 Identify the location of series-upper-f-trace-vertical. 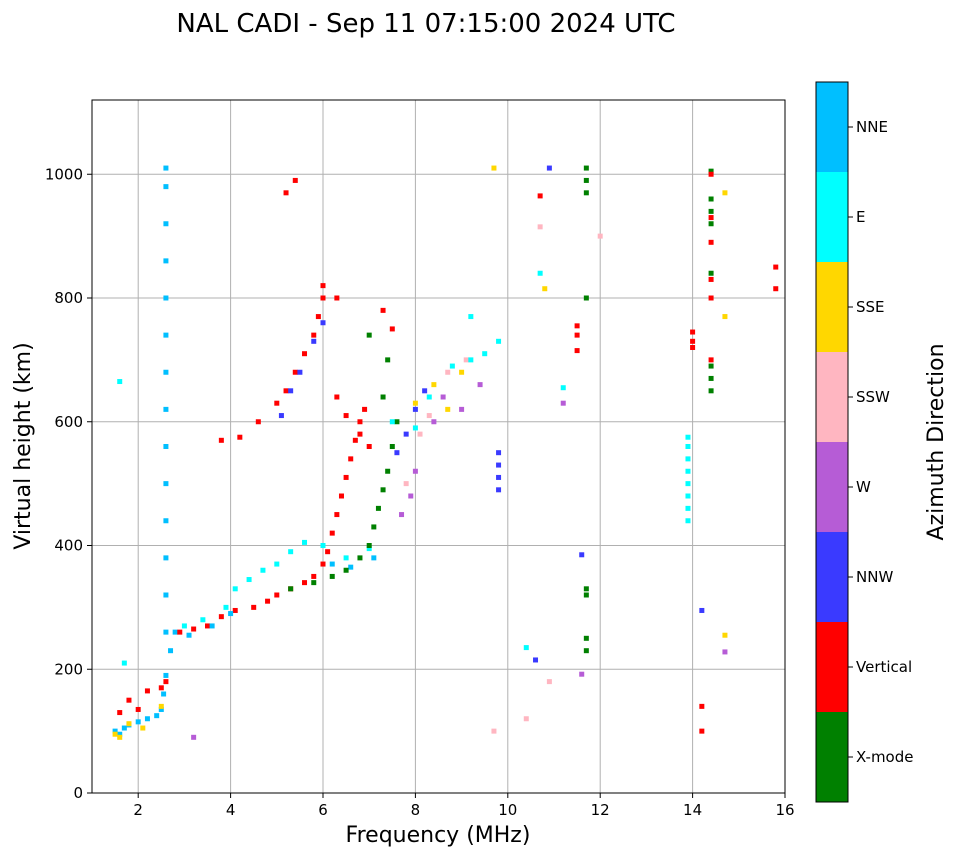
(306, 366).